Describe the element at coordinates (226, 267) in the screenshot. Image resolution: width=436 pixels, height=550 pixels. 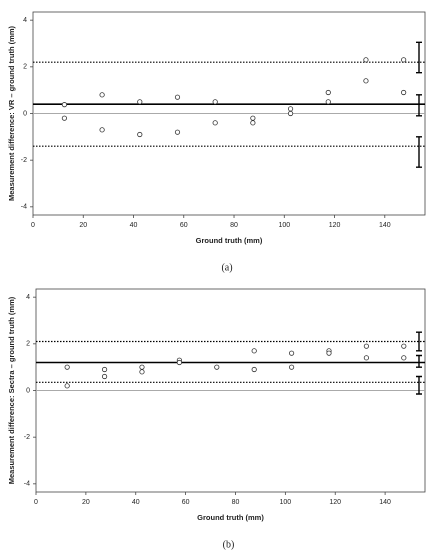
I see `caption: (a)` at that location.